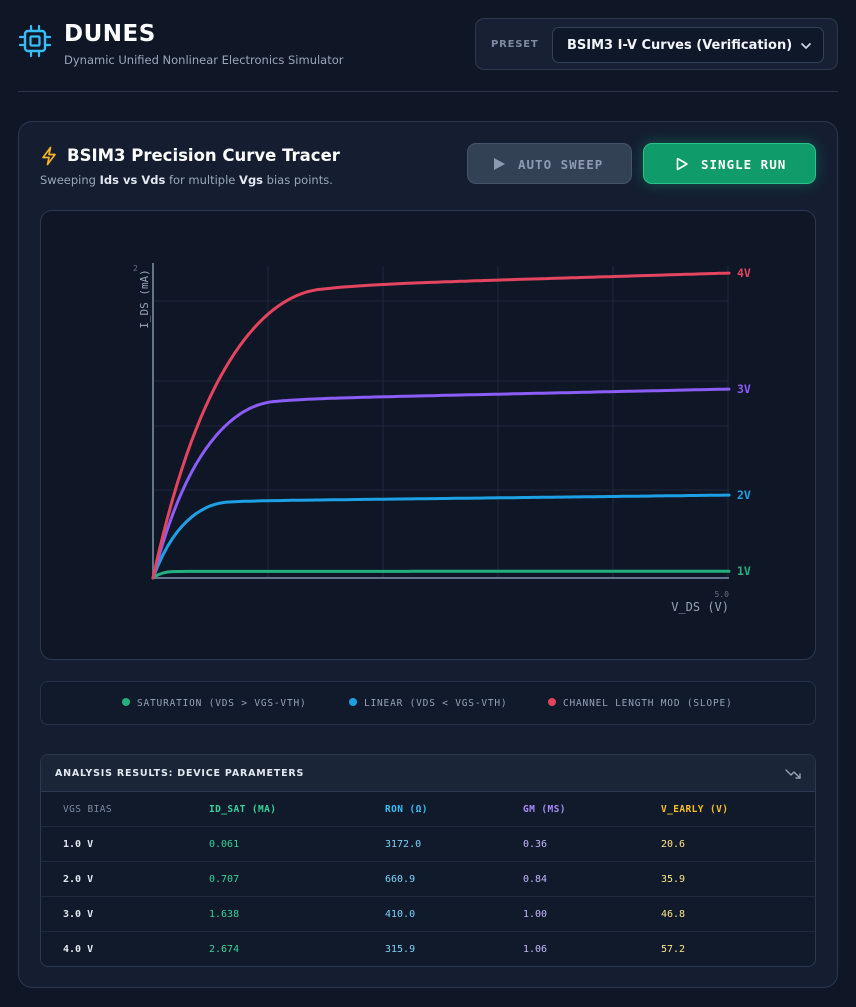 The image size is (856, 1007). Describe the element at coordinates (49, 156) in the screenshot. I see `lightning-bolt-icon` at that location.